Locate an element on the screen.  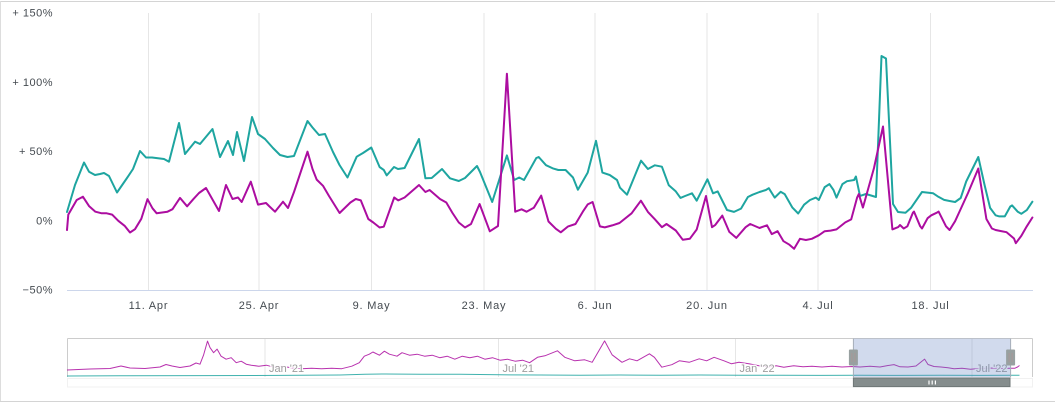
svg-text: 4. Jul is located at coordinates (817, 306).